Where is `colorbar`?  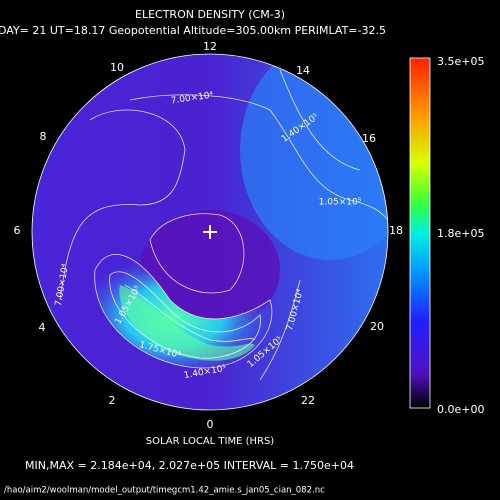
colorbar is located at coordinates (420, 233).